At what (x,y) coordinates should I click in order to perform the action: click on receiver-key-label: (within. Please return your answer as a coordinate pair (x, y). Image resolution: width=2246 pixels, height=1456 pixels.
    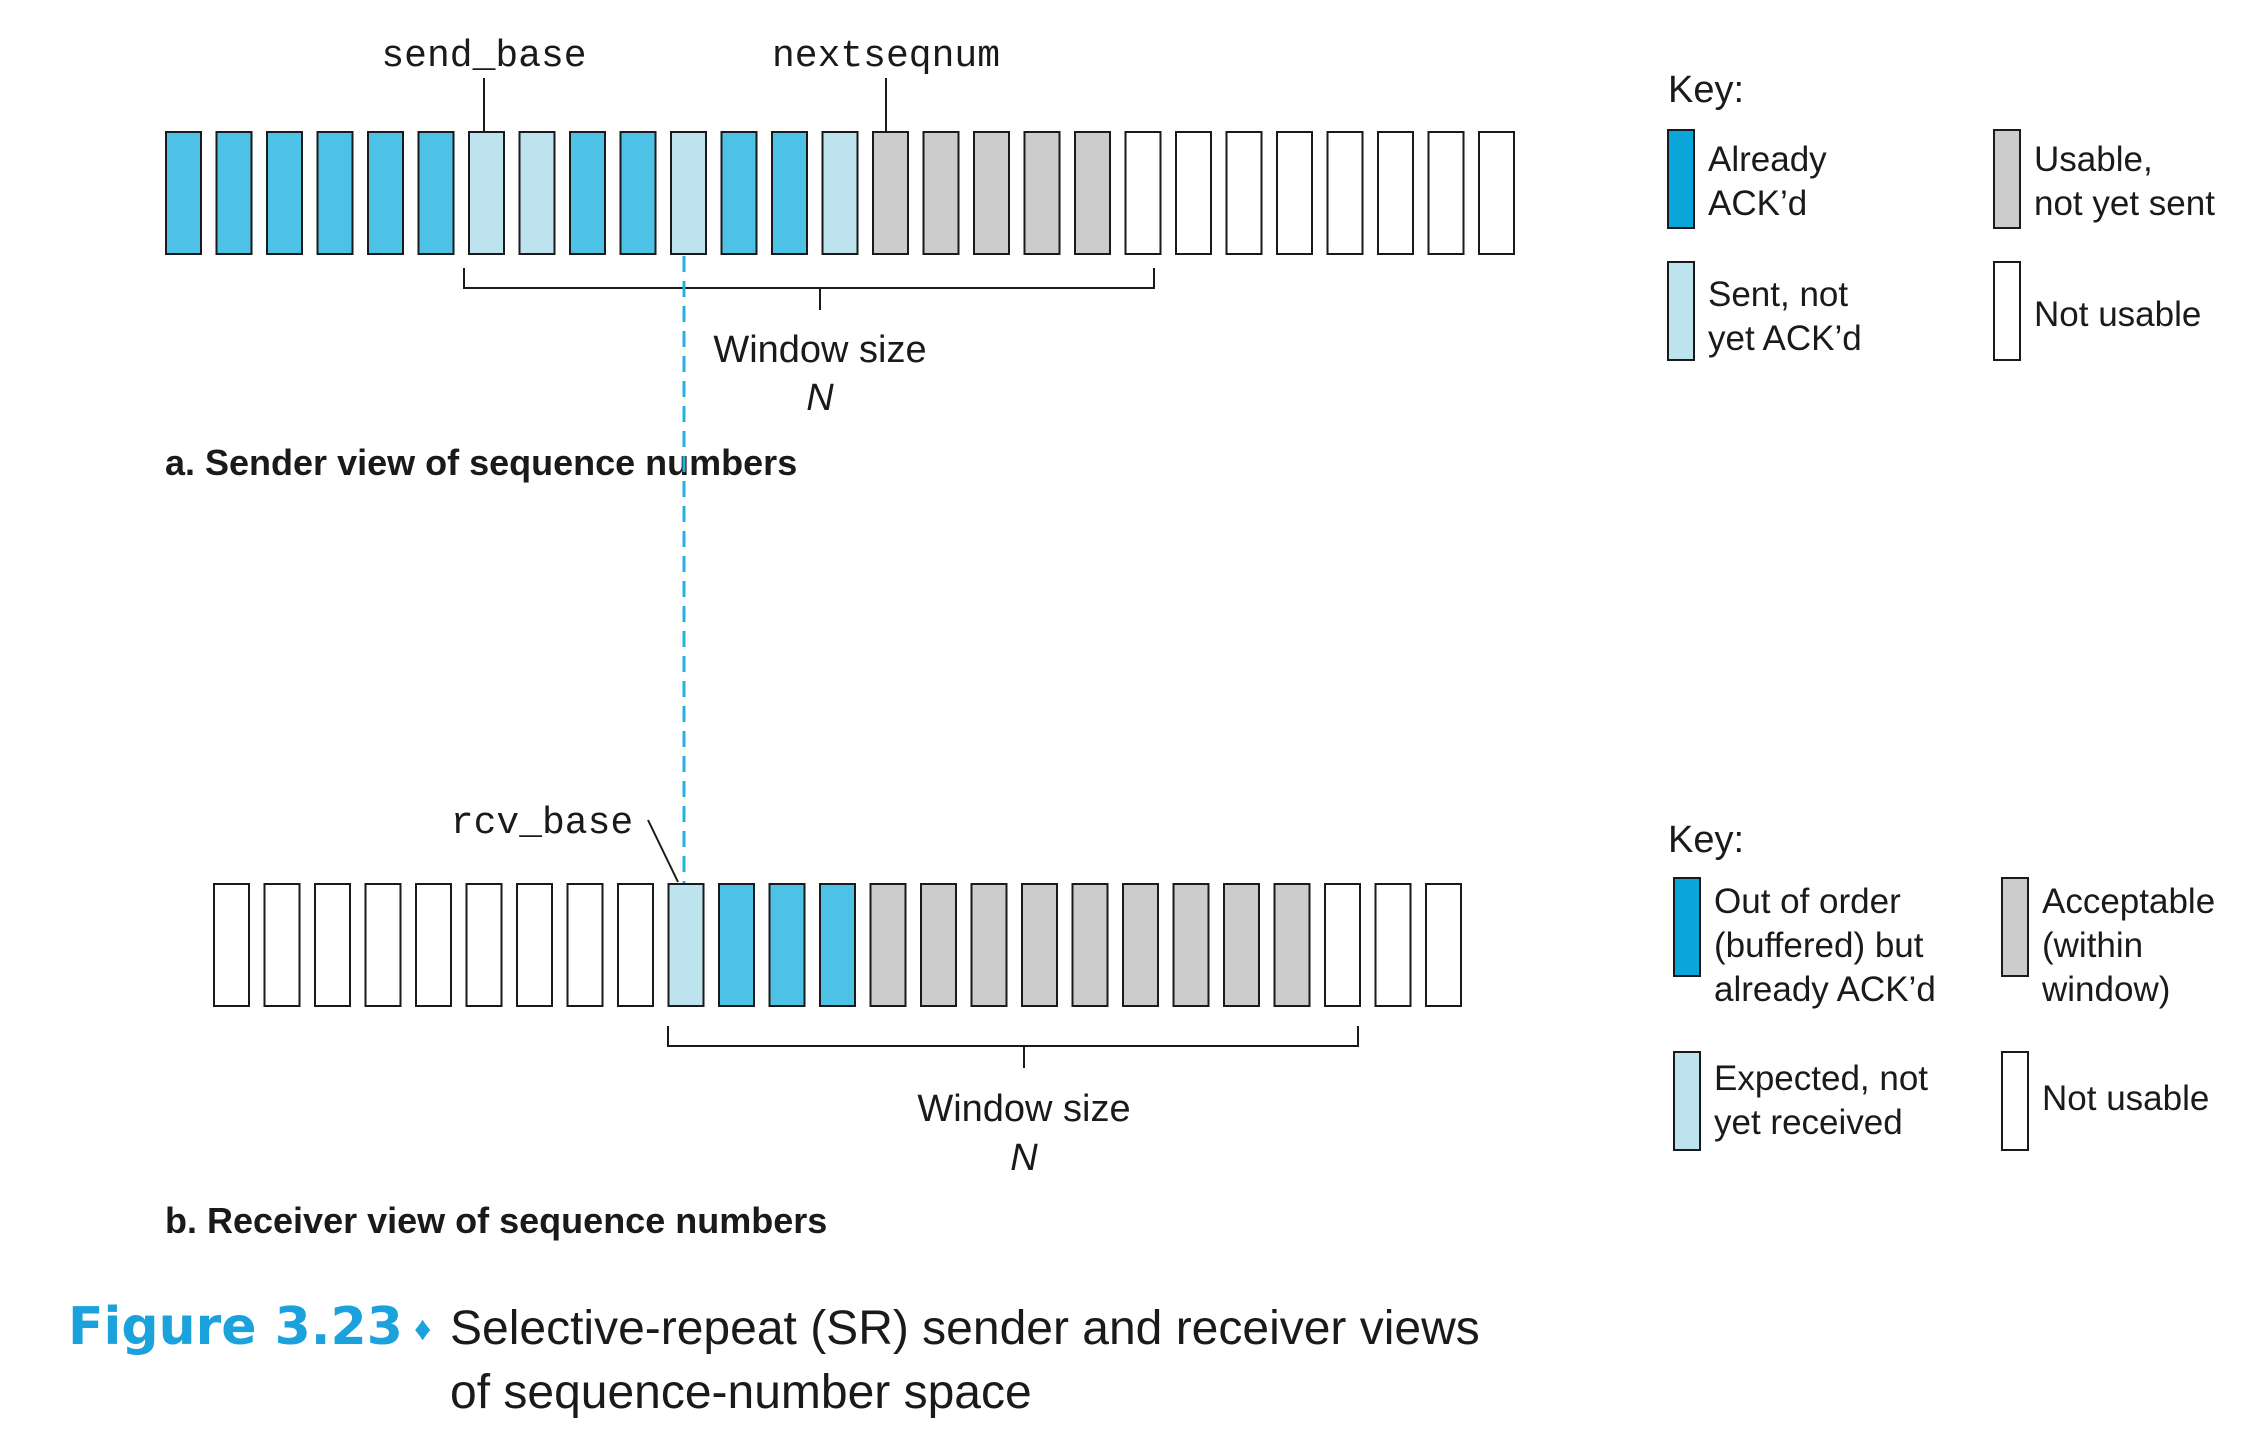
    Looking at the image, I should click on (2092, 945).